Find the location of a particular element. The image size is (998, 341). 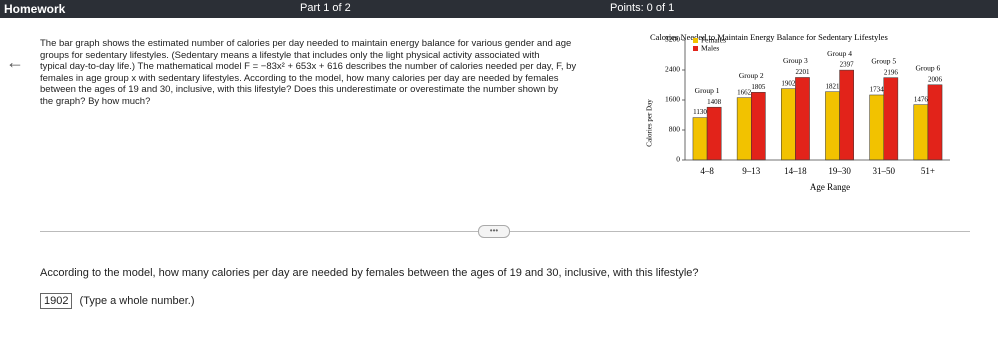

value-label: 1130 is located at coordinates (700, 112).